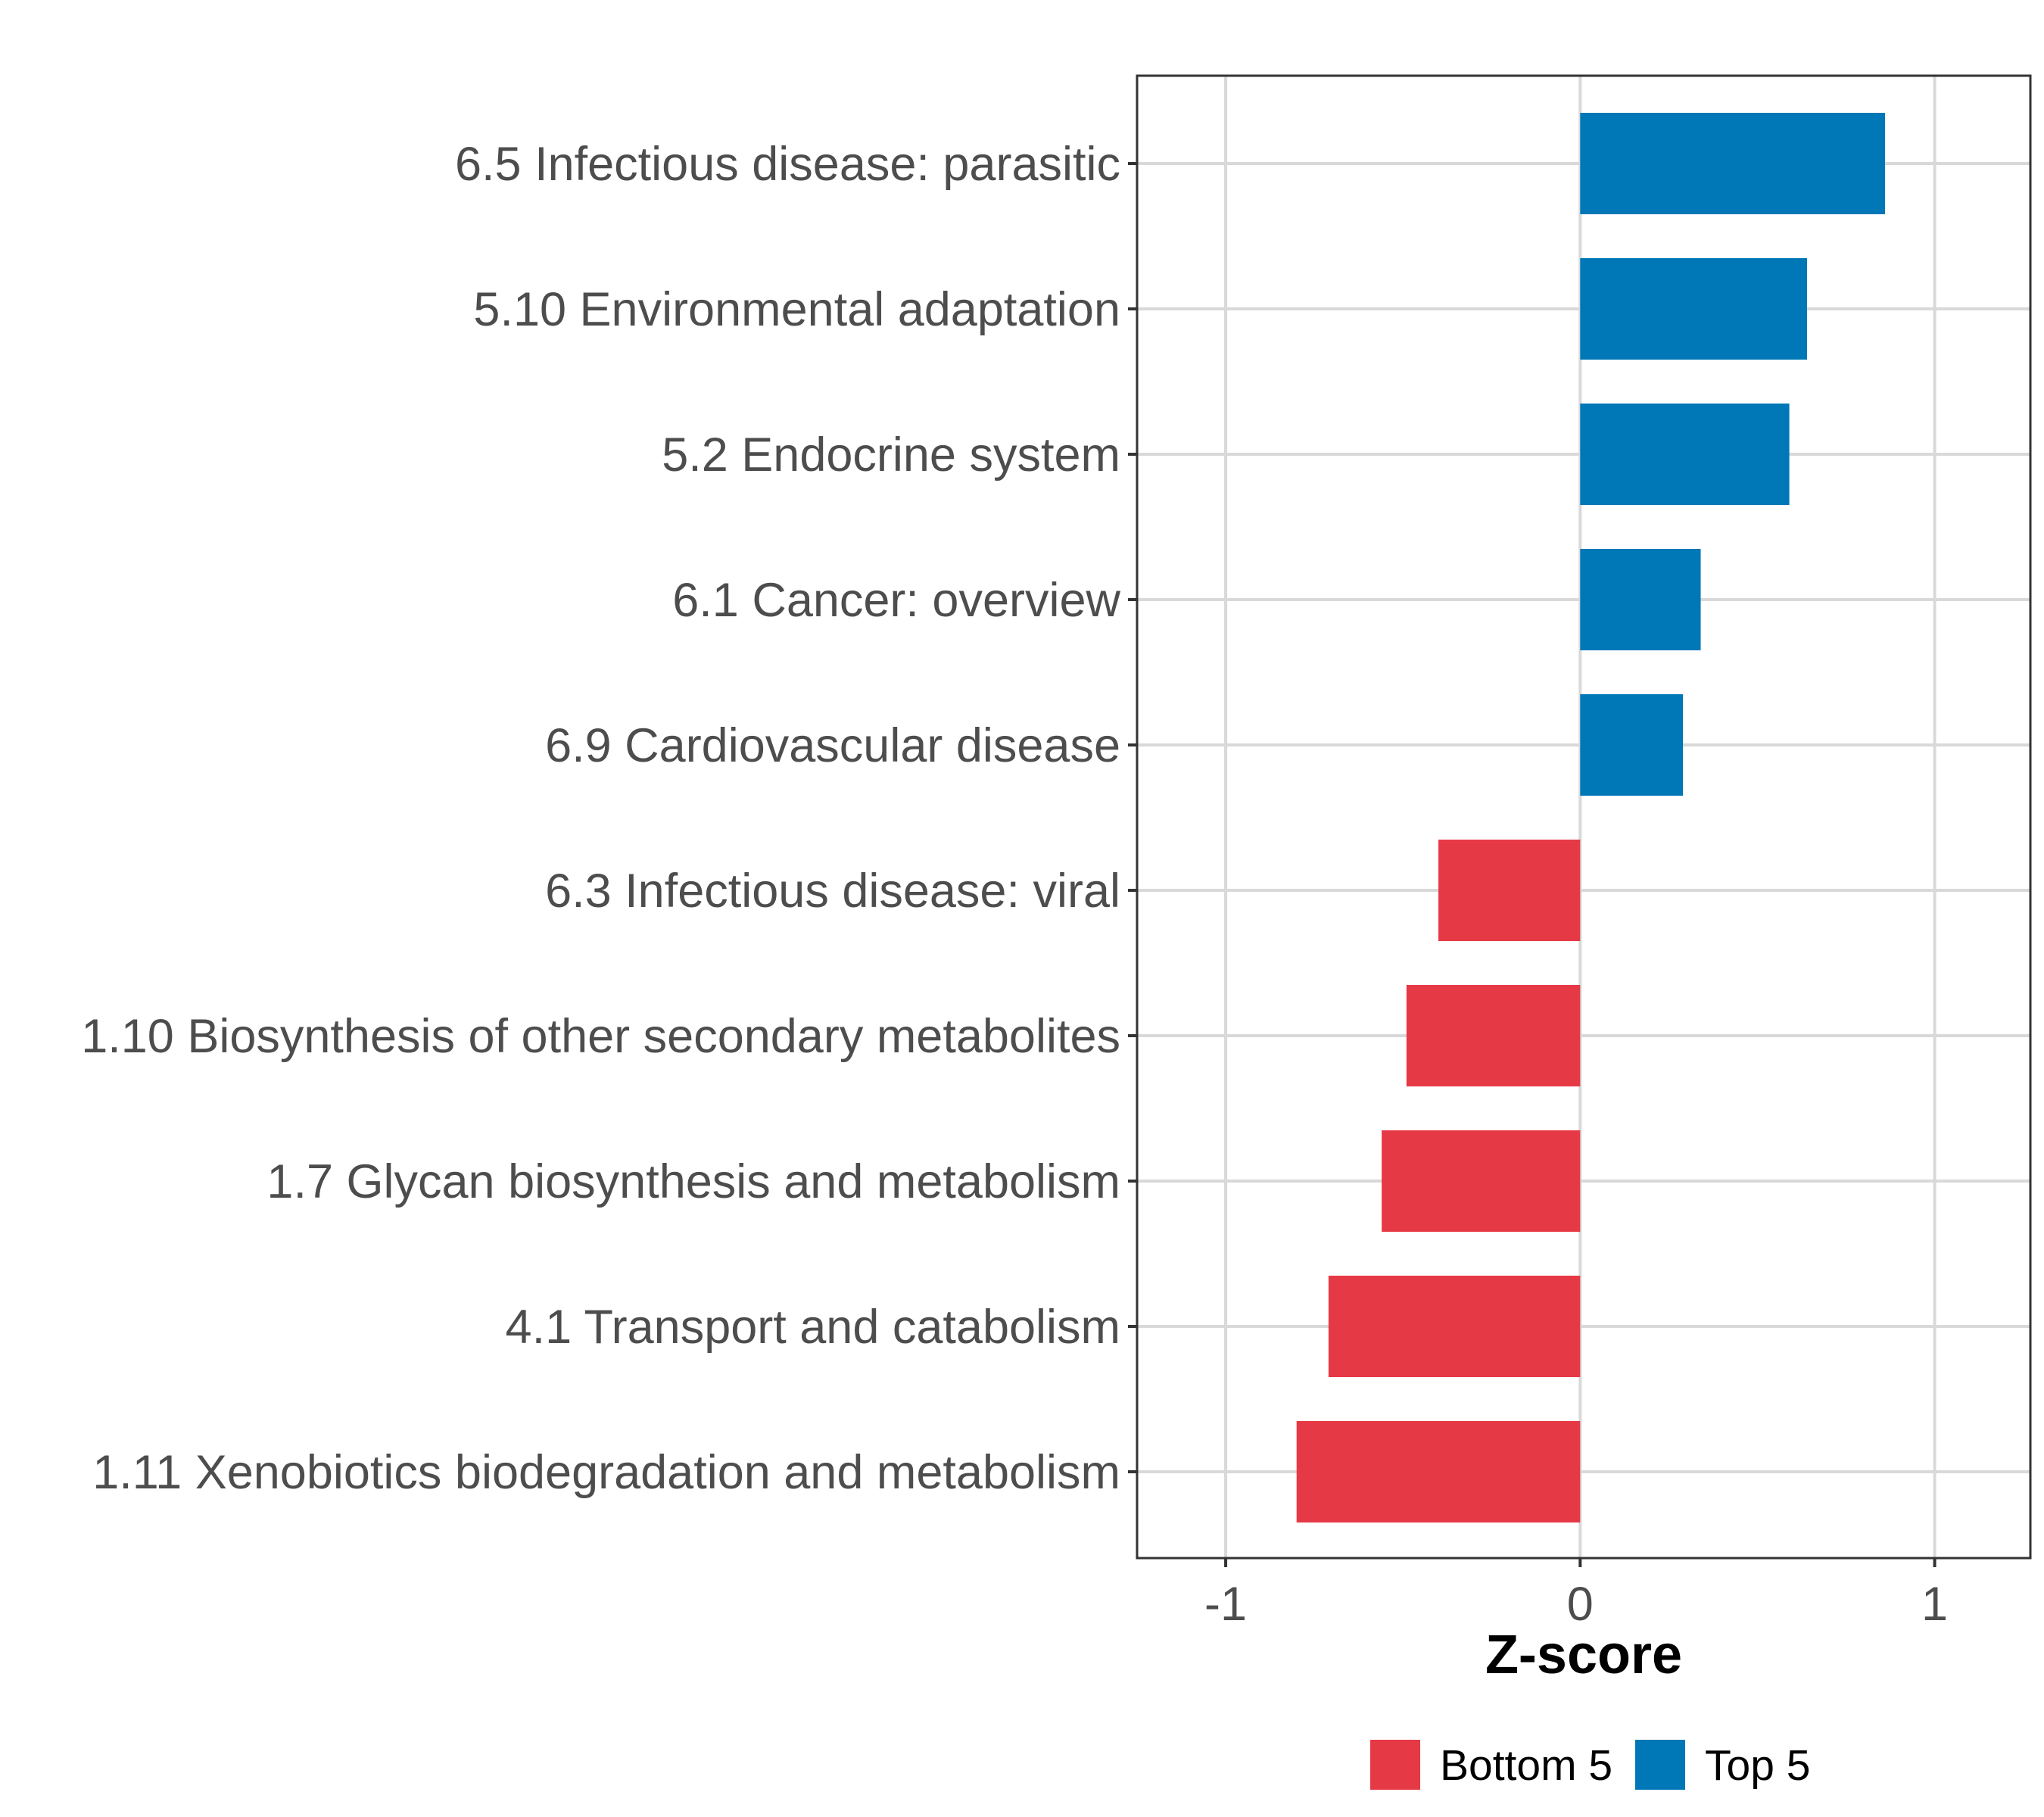 The image size is (2044, 1817). What do you see at coordinates (1581, 1604) in the screenshot?
I see `x-tick-label-1: 0` at bounding box center [1581, 1604].